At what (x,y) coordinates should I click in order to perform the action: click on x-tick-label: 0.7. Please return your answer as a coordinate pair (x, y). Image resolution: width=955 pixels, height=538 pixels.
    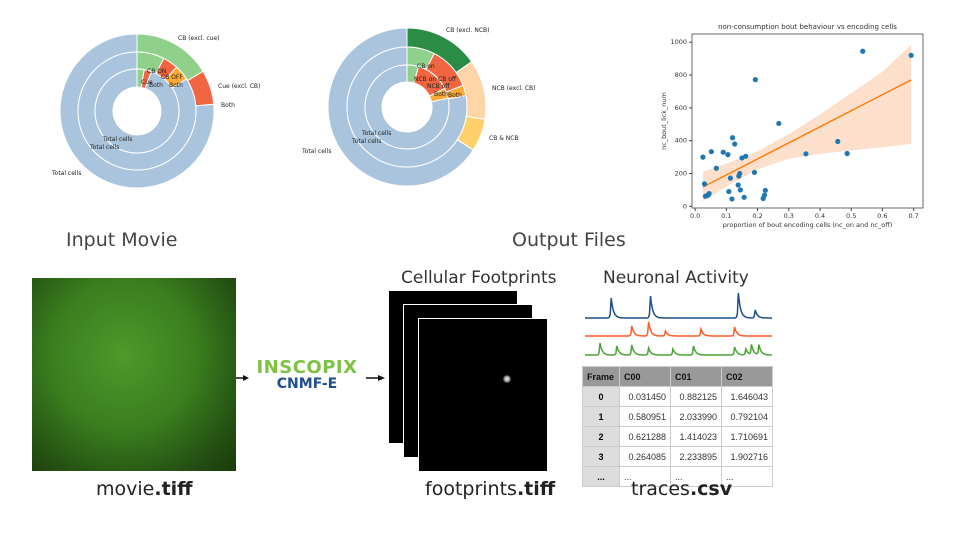
    Looking at the image, I should click on (913, 216).